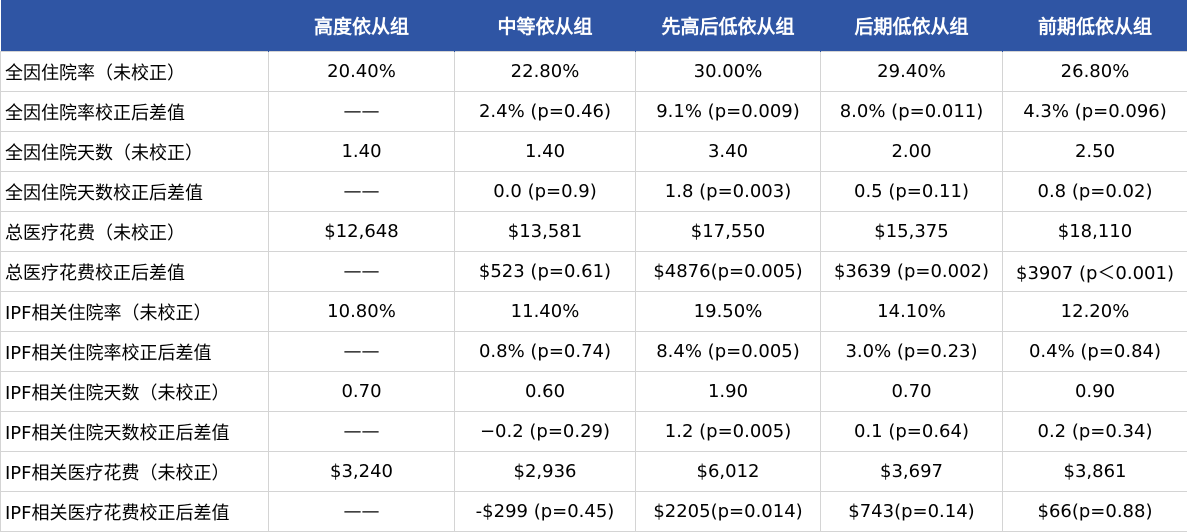  I want to click on data-cell: 11.40%, so click(545, 312).